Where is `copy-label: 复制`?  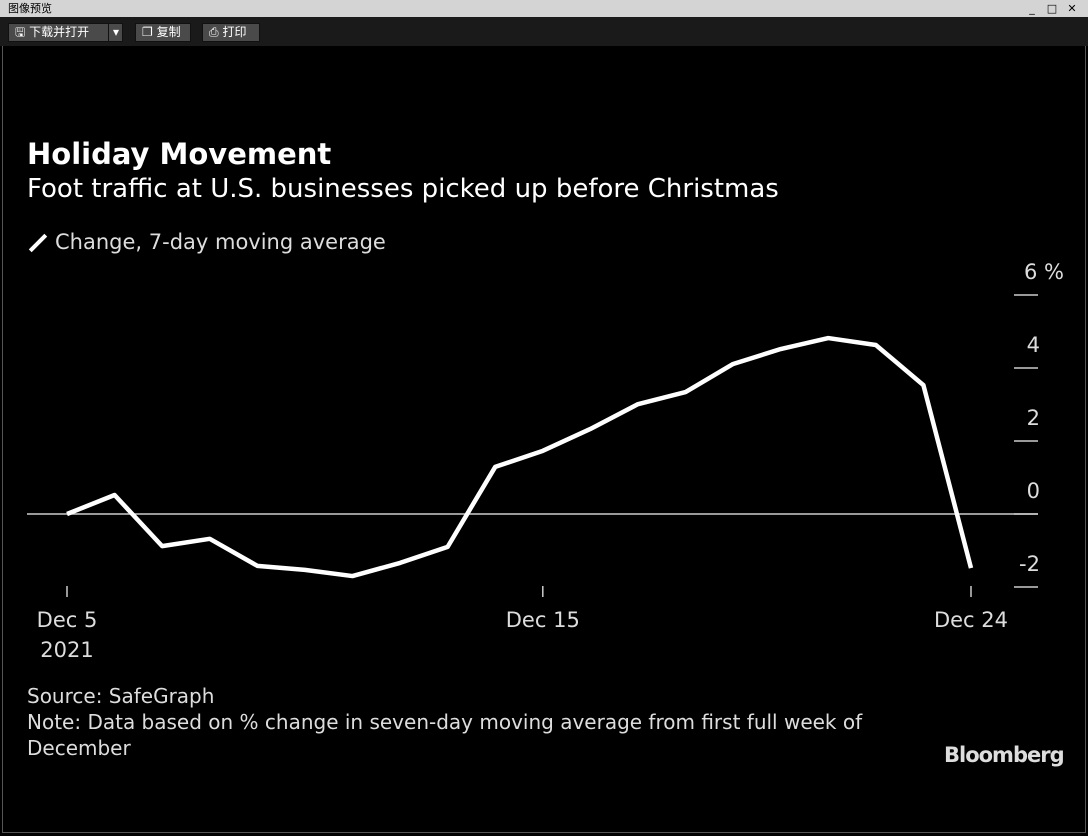
copy-label: 复制 is located at coordinates (168, 32).